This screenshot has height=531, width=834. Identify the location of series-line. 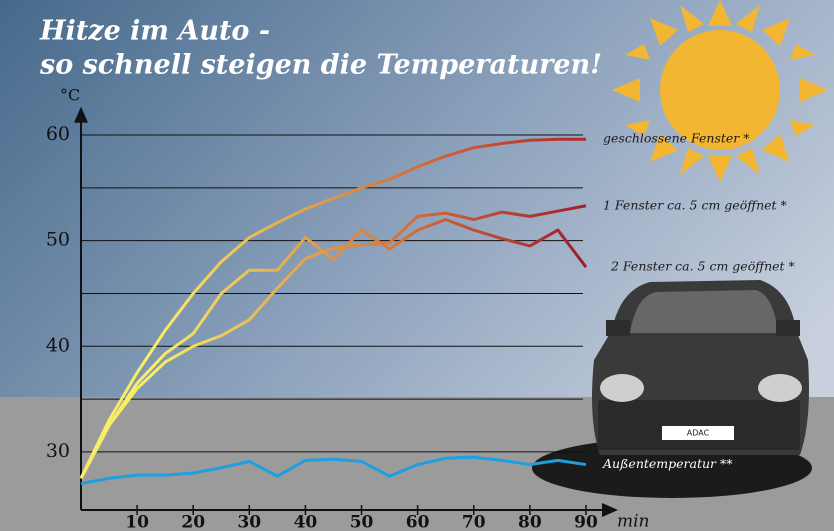
(333, 470).